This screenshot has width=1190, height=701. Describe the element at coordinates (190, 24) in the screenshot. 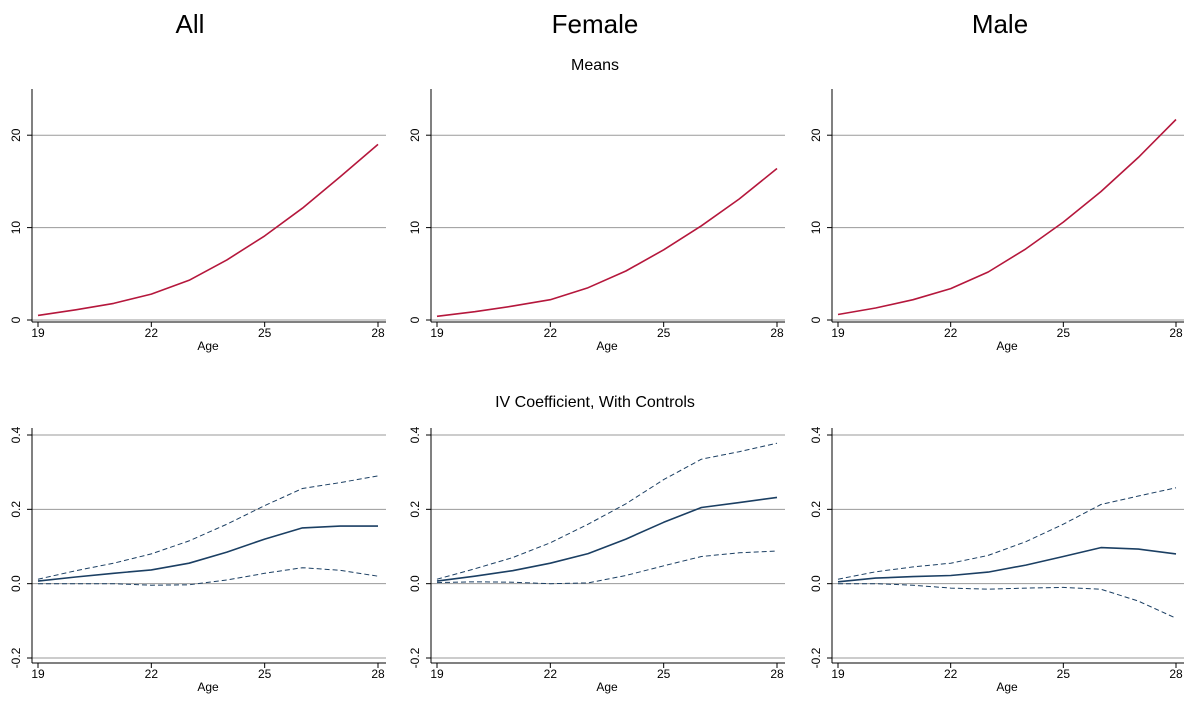

I see `column-title-all: All` at that location.